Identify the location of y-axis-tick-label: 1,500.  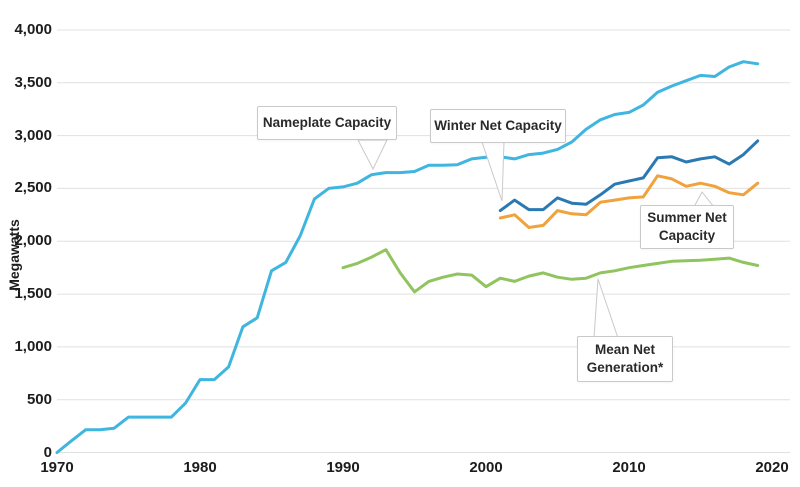
(33, 294).